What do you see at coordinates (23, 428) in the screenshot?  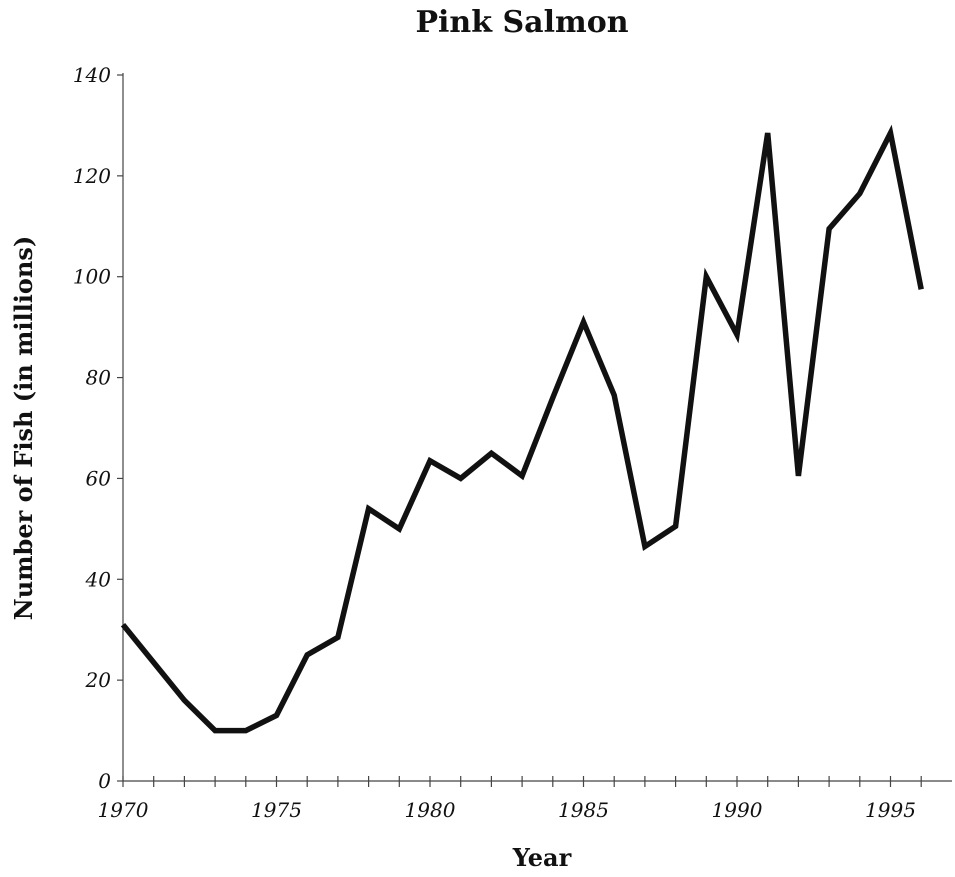 I see `y-axis-label: Number of Fish (in millions)` at bounding box center [23, 428].